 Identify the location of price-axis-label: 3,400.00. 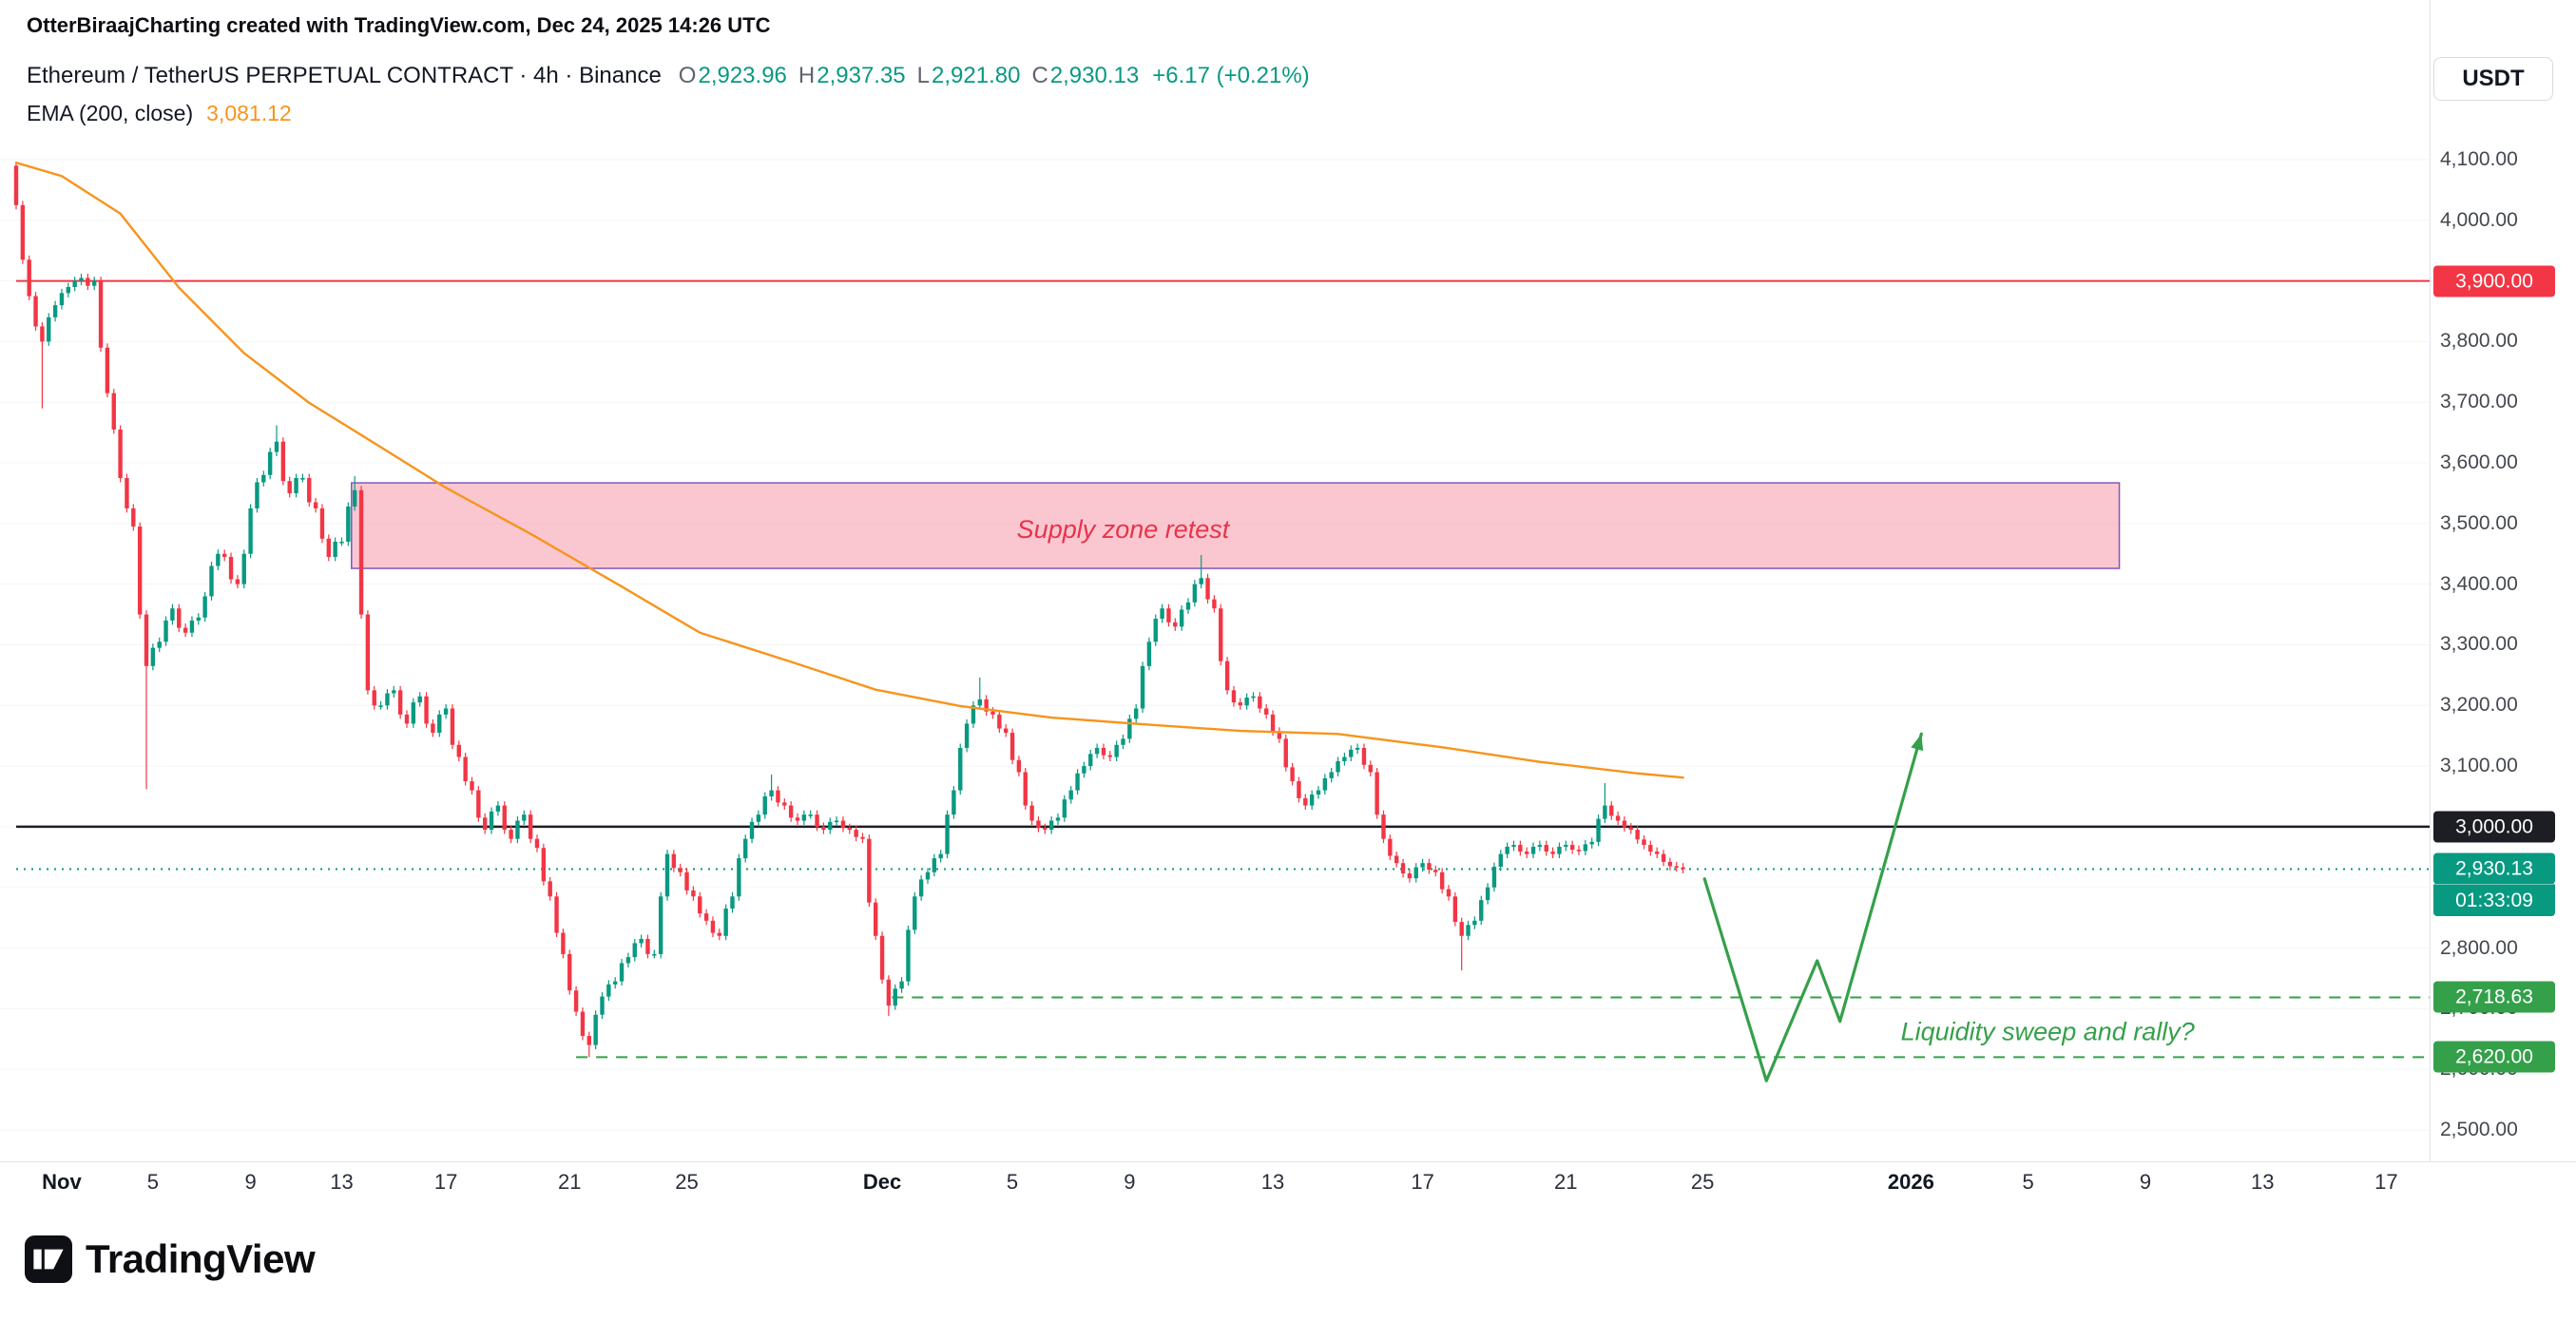
(2479, 583).